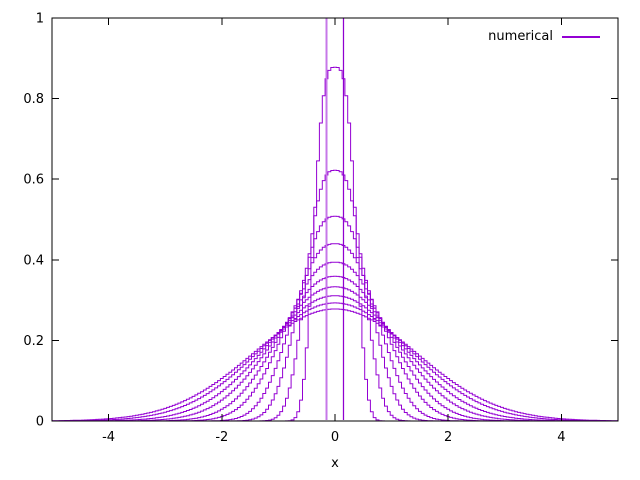  I want to click on legend-label: numerical, so click(520, 36).